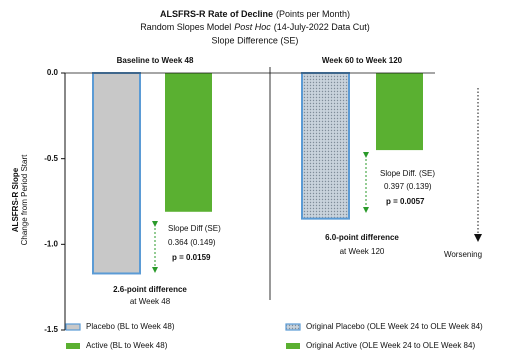 This screenshot has width=510, height=352. Describe the element at coordinates (408, 186) in the screenshot. I see `annotation: 0.397 (0.139)` at that location.